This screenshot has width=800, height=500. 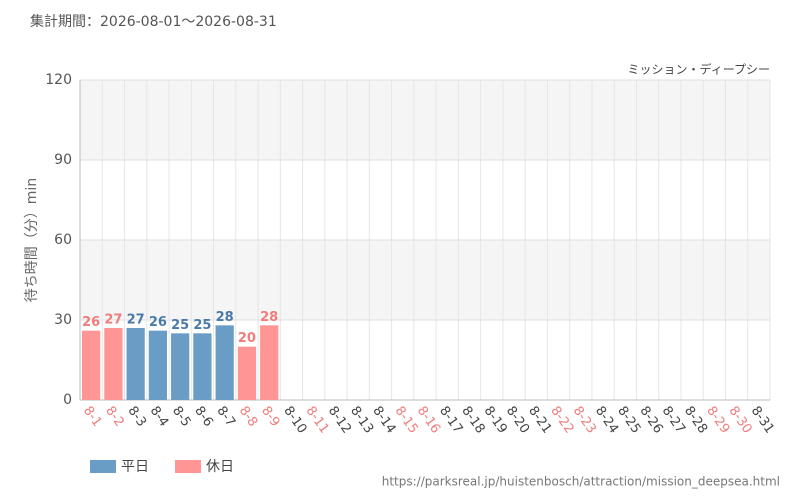 What do you see at coordinates (628, 420) in the screenshot?
I see `x-tick-label: 8-25` at bounding box center [628, 420].